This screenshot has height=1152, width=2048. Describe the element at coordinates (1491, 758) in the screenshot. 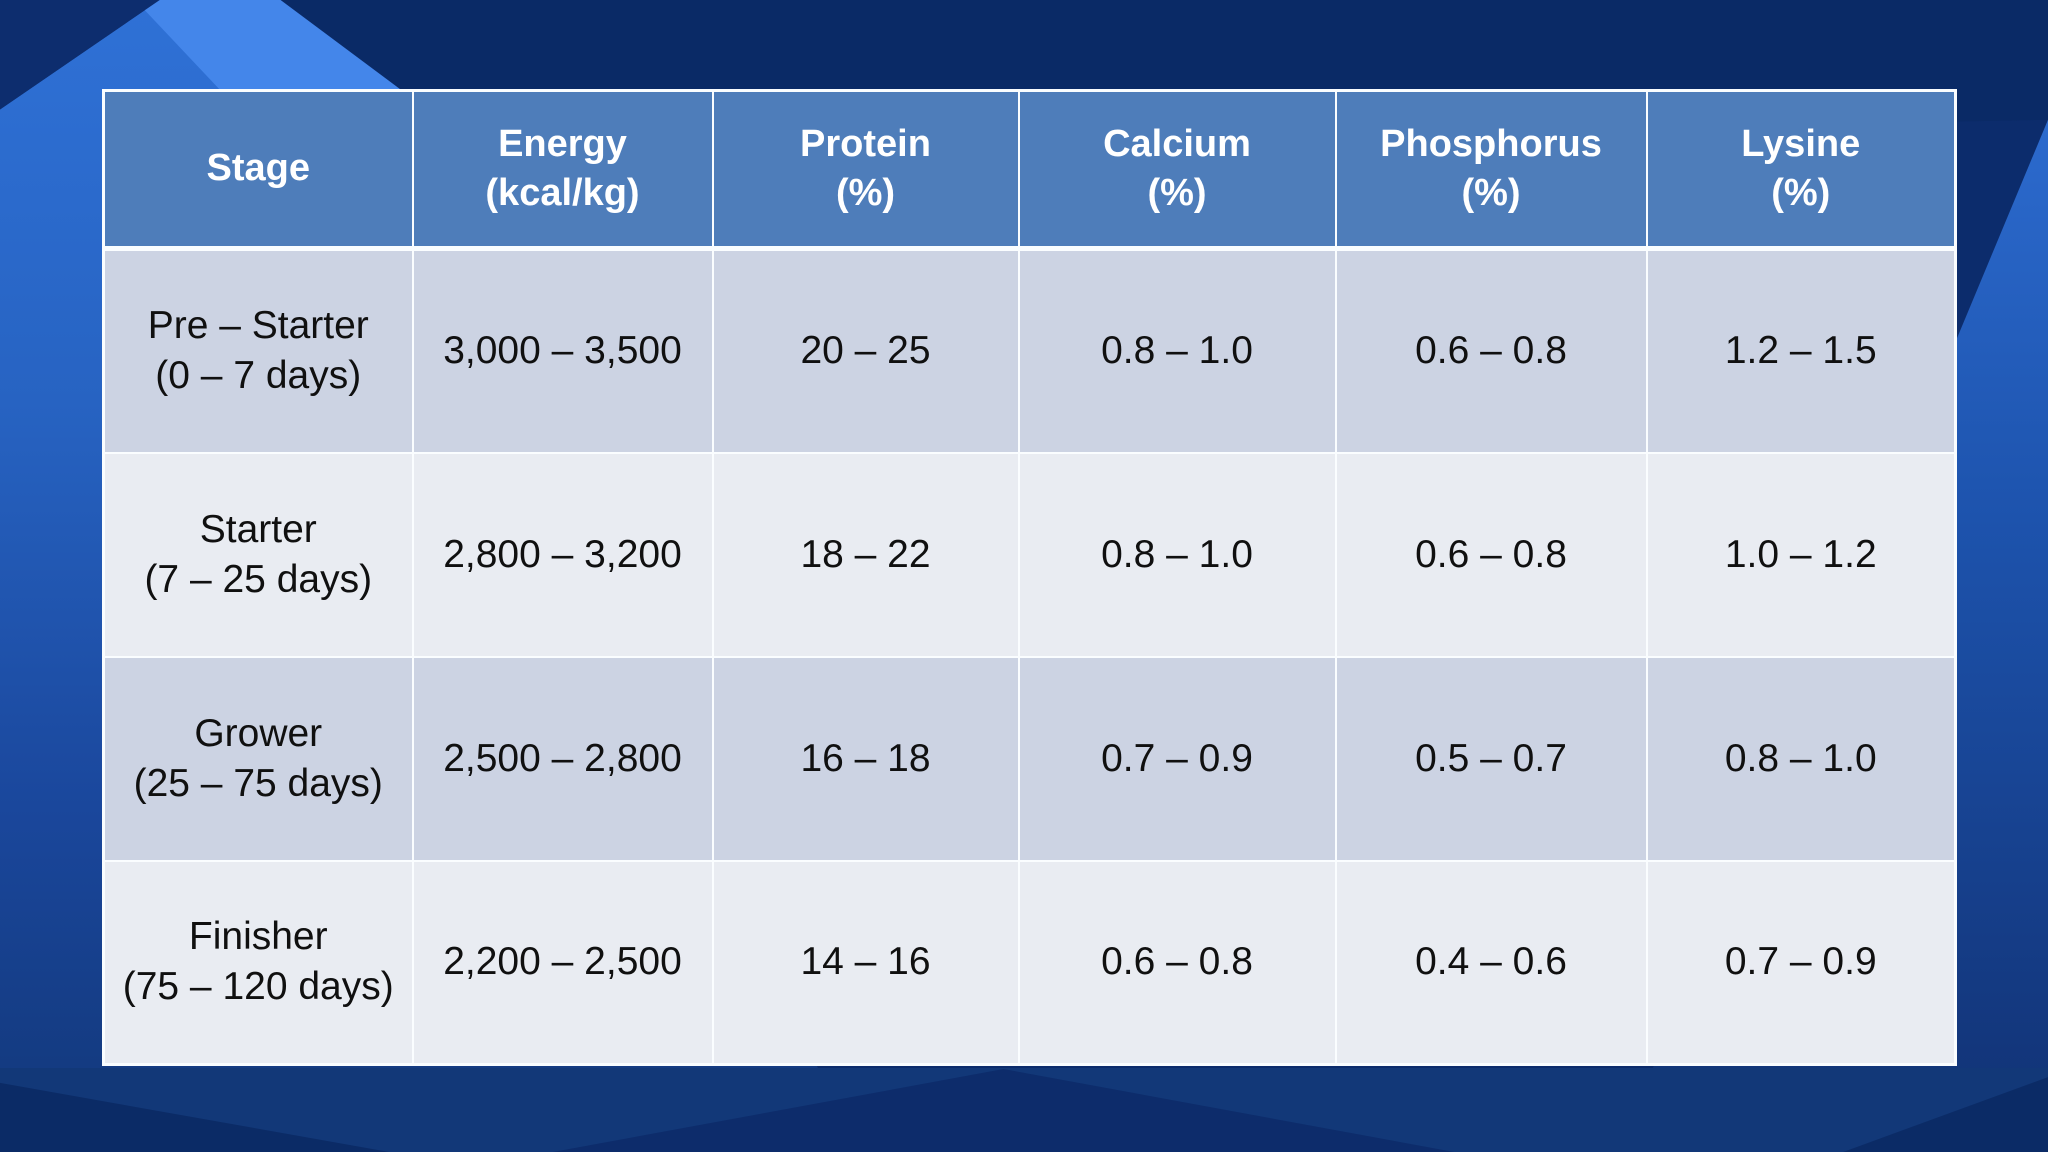

I see `cell-phosphorus: 0.5 – 0.7` at that location.